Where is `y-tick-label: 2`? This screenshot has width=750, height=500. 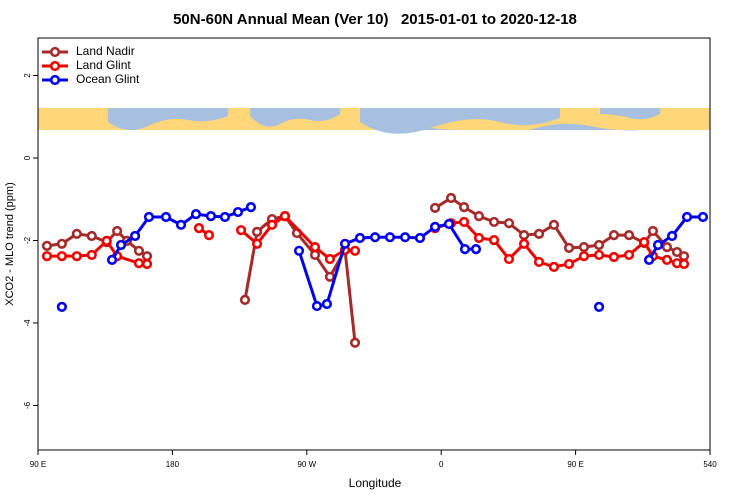 y-tick-label: 2 is located at coordinates (27, 75).